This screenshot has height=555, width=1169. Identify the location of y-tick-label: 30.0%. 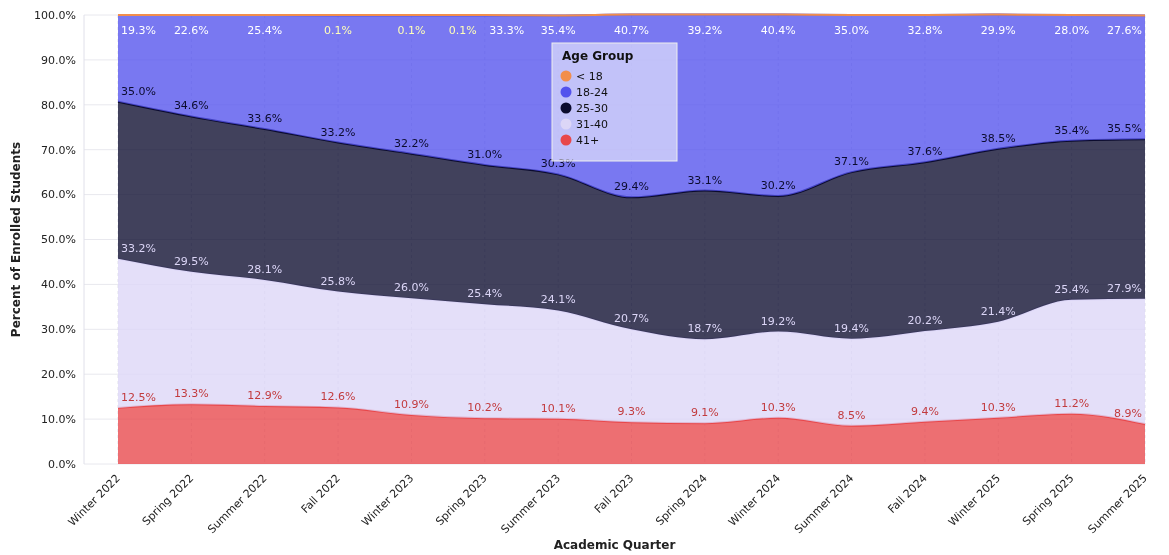
(58, 330).